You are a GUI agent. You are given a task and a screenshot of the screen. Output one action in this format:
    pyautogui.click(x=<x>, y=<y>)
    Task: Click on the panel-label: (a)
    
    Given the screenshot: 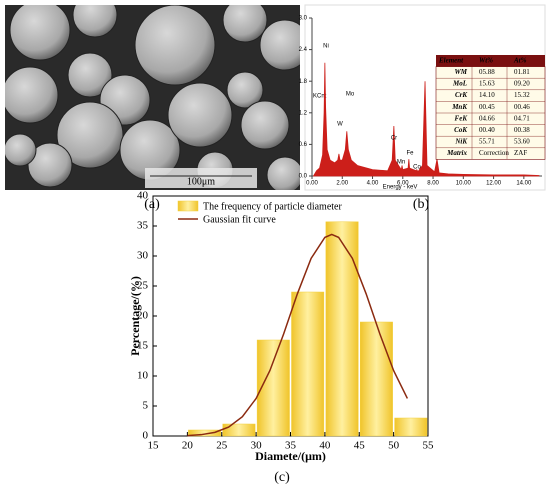 What is the action you would take?
    pyautogui.click(x=152, y=204)
    